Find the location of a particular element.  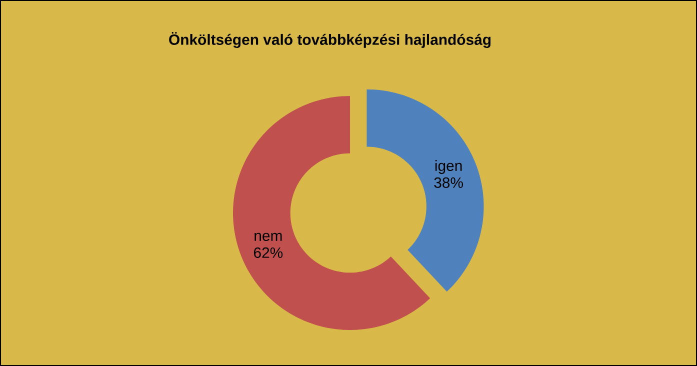

slice-label: igen is located at coordinates (448, 167).